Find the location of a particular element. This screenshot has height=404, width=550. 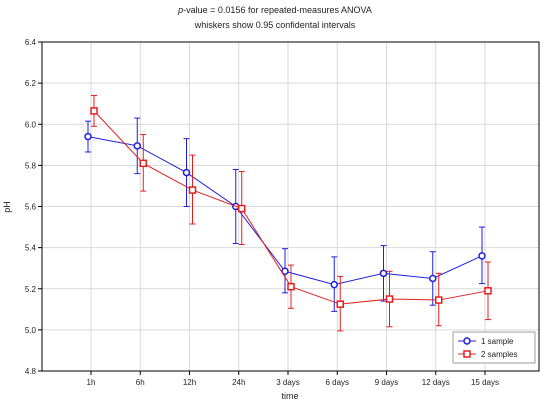

x-tick-label: 9 days is located at coordinates (387, 382).